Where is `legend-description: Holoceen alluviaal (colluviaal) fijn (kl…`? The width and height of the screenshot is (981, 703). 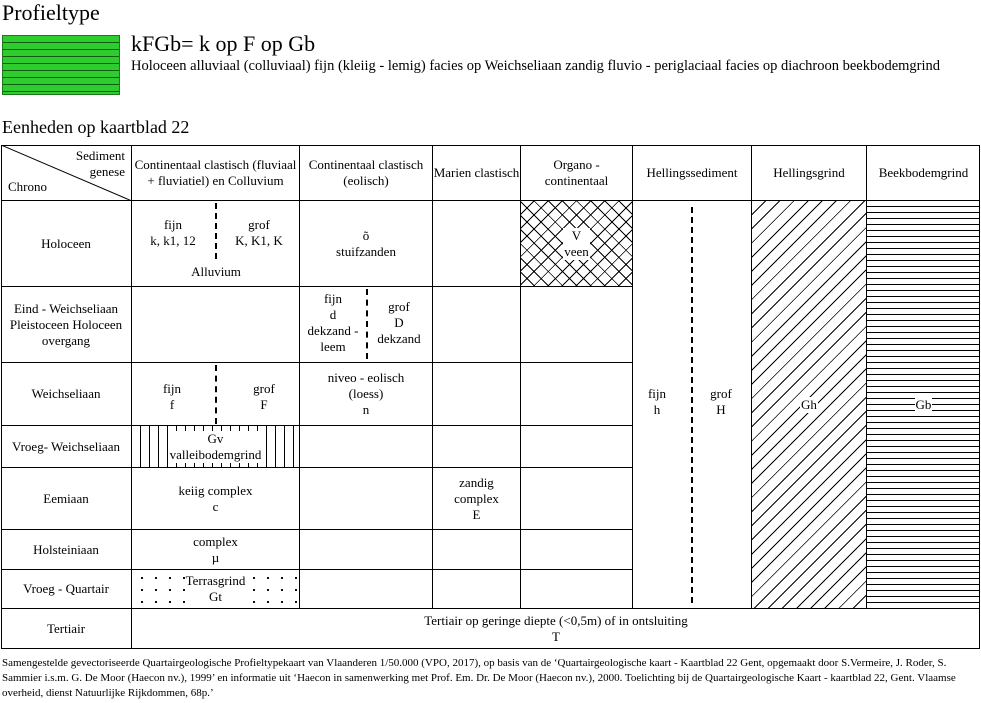 legend-description: Holoceen alluviaal (colluviaal) fijn (kl… is located at coordinates (536, 66).